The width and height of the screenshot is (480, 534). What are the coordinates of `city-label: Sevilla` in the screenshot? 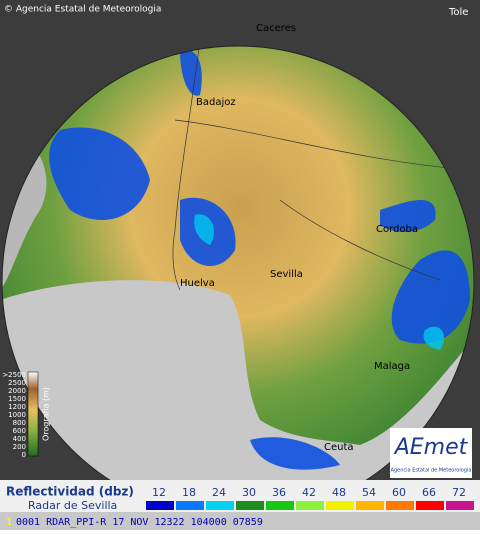 It's located at (286, 274).